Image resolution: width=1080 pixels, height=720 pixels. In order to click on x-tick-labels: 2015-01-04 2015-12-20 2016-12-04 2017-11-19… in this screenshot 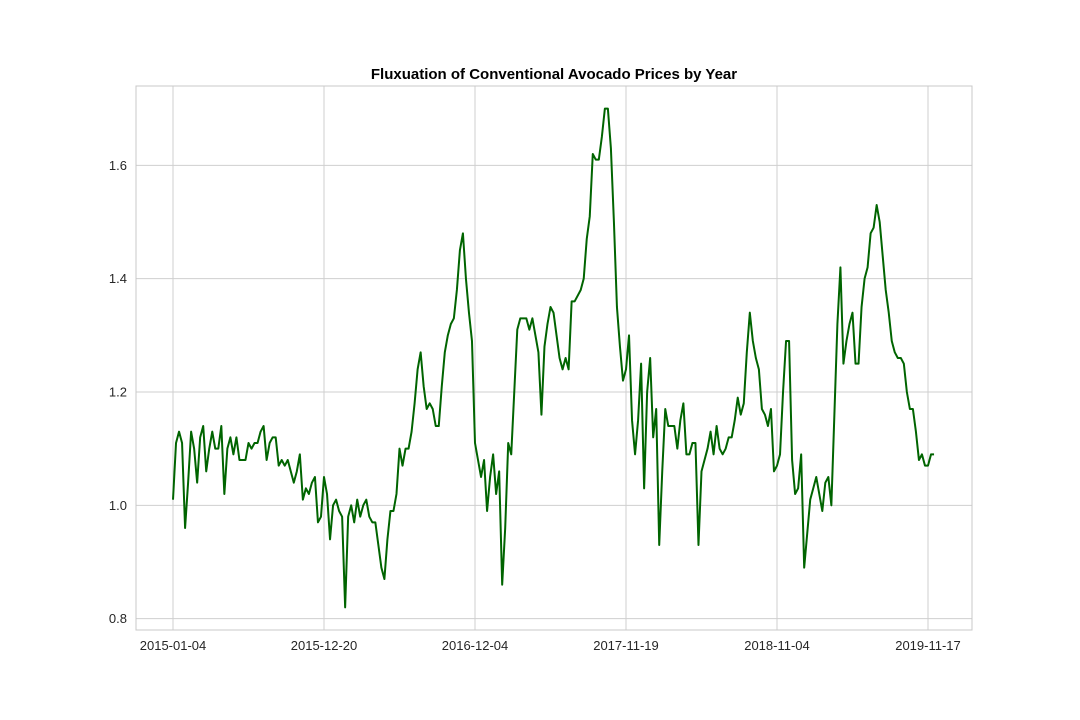, I will do `click(550, 645)`.